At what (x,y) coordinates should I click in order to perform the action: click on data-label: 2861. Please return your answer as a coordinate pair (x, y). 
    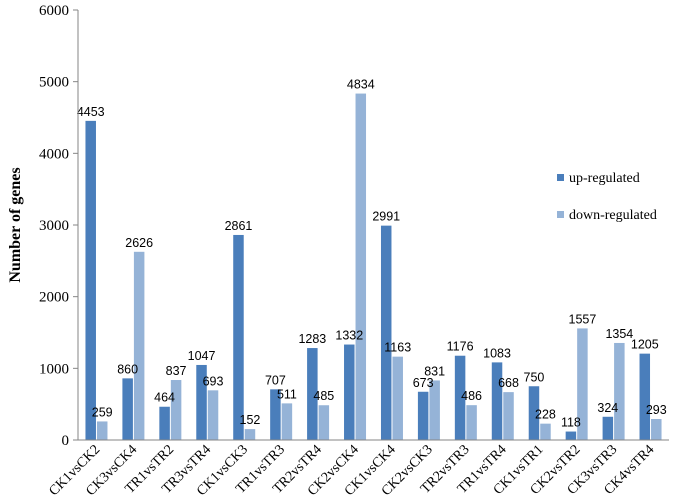
    Looking at the image, I should click on (239, 226).